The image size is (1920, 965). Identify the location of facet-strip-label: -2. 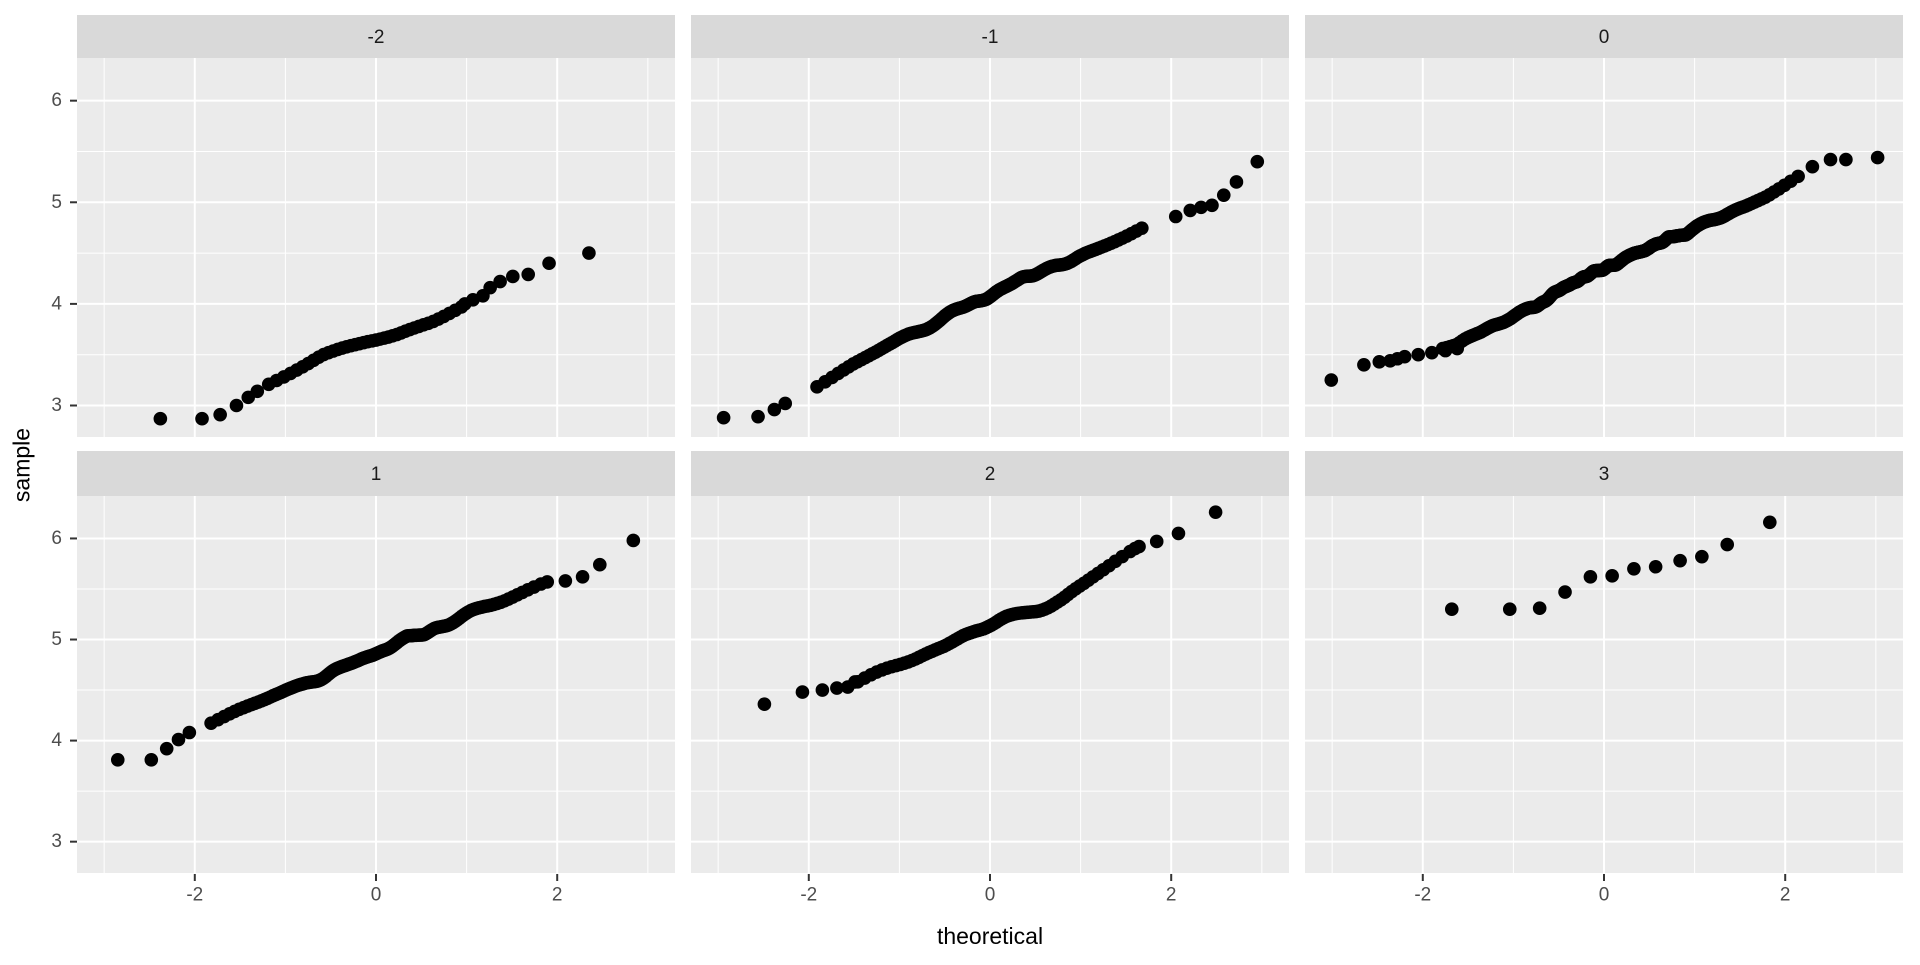
(376, 37).